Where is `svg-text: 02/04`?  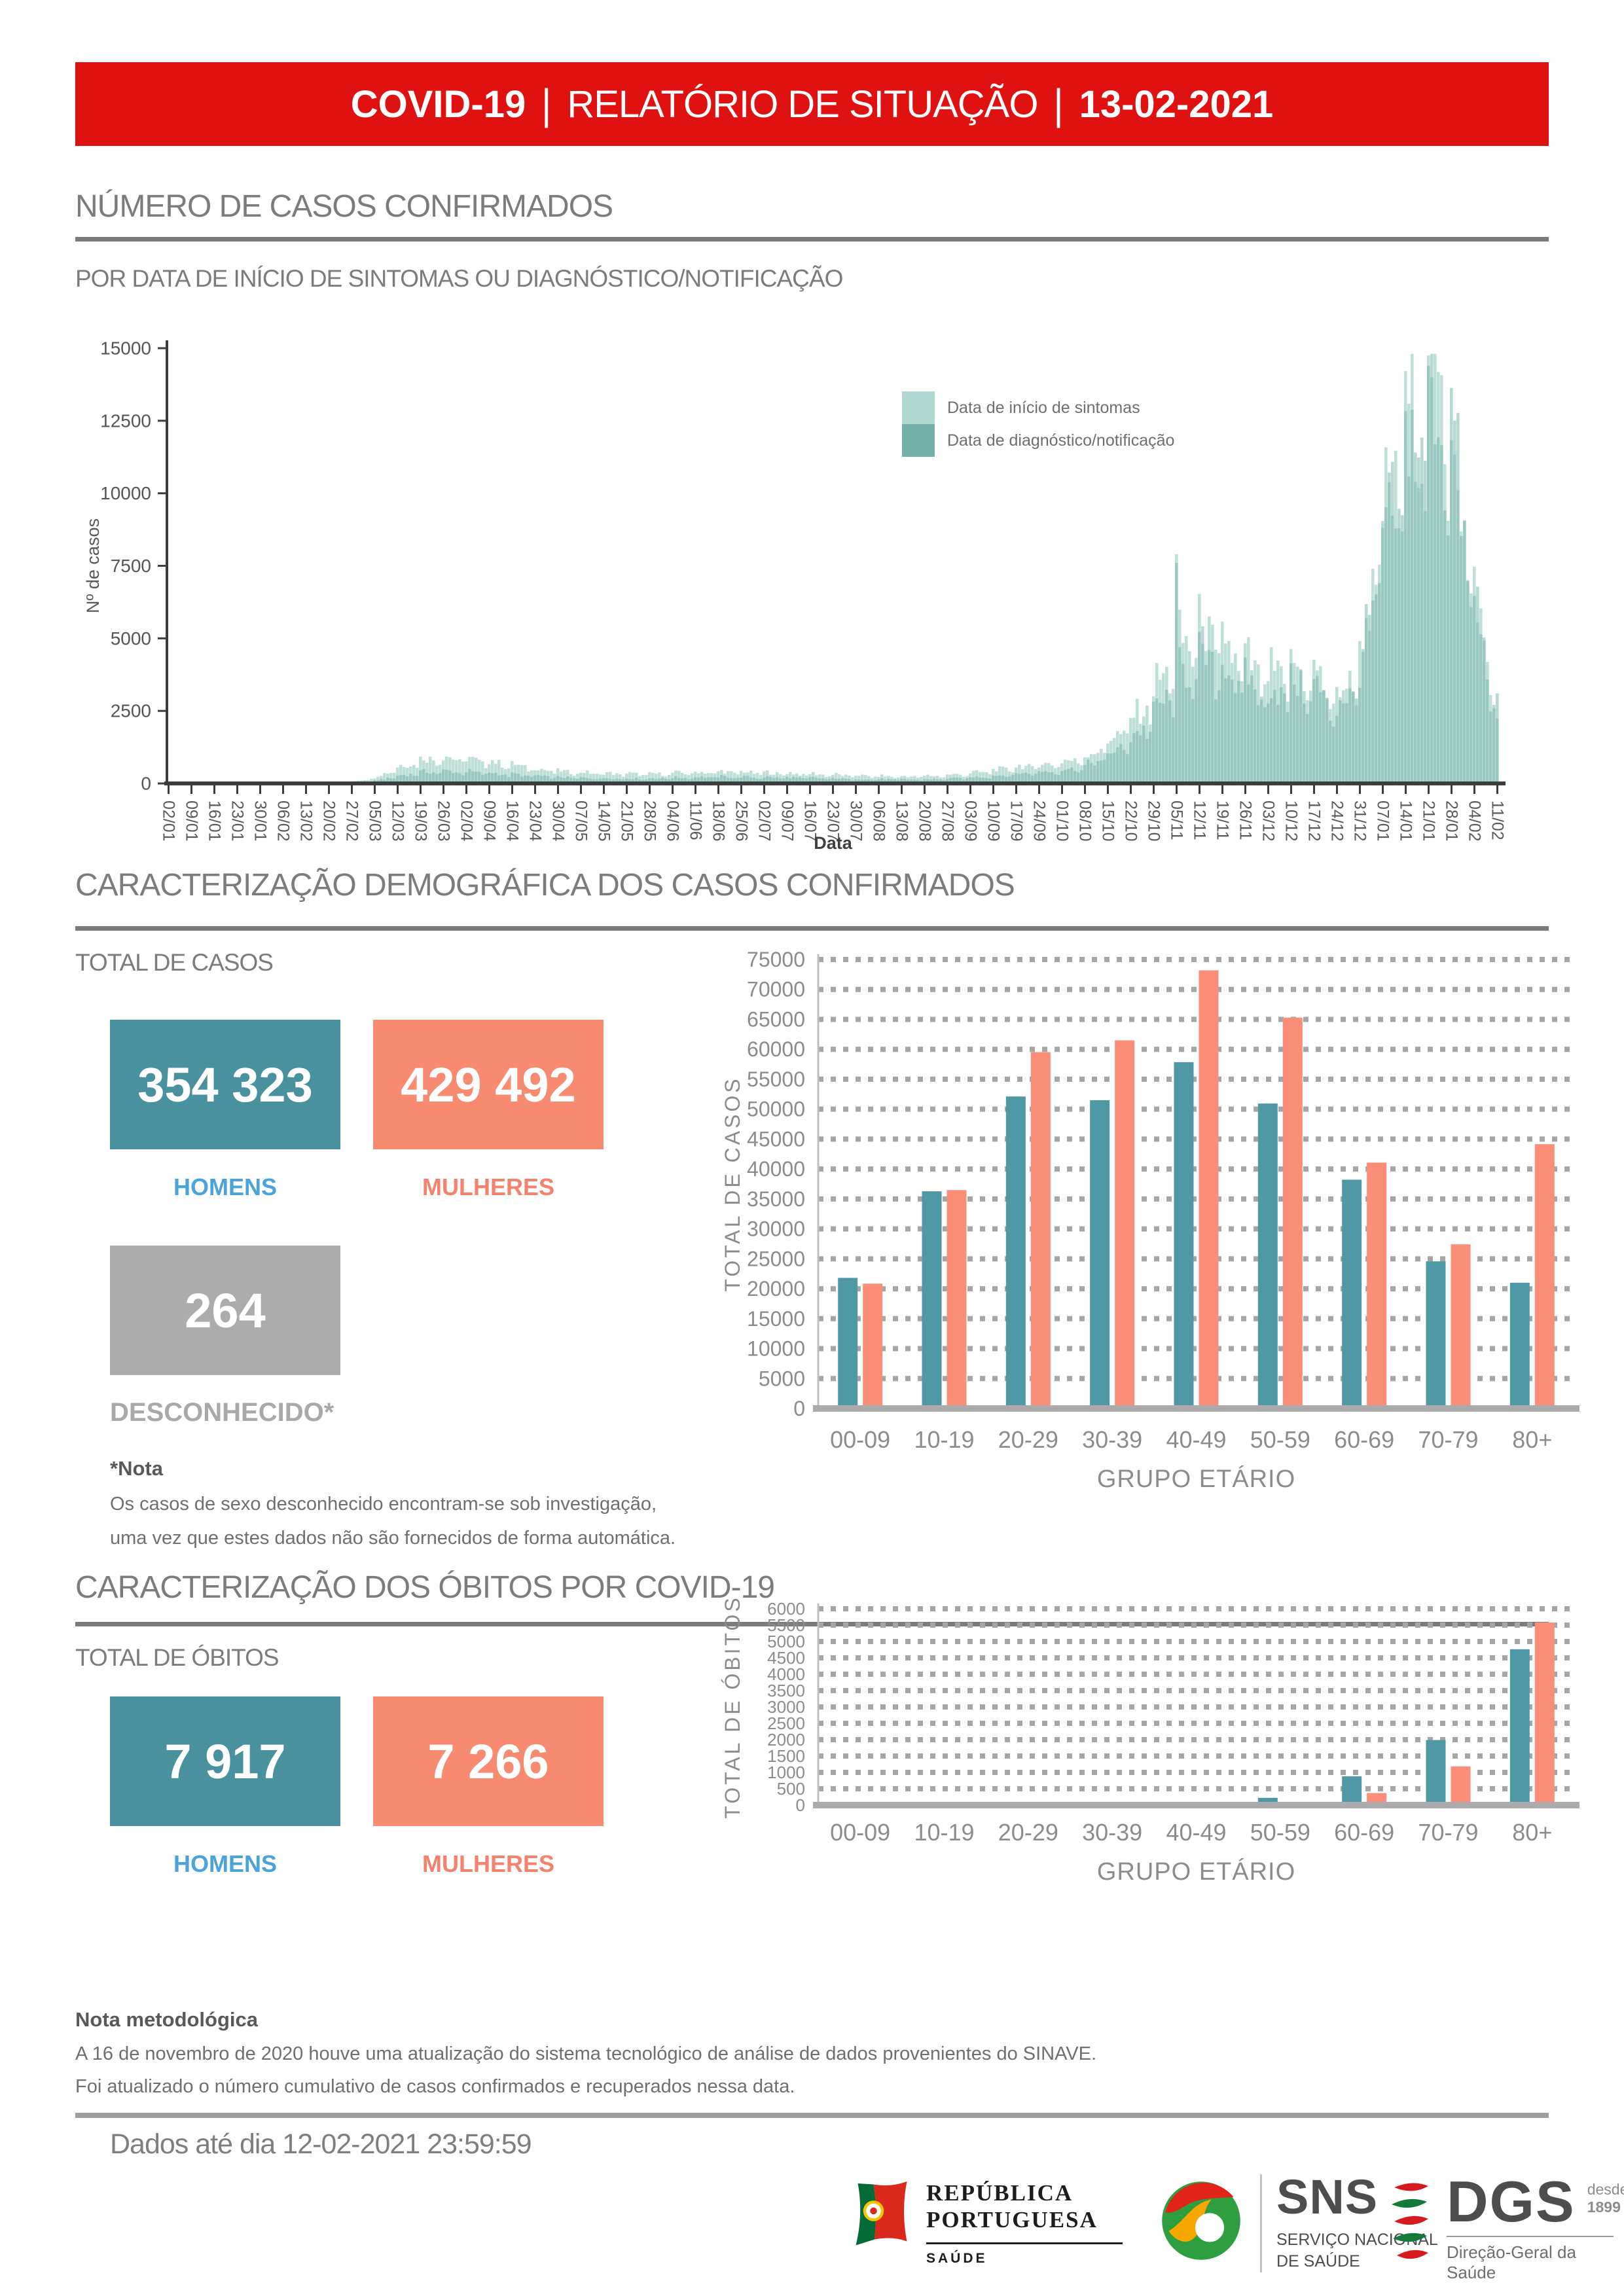
svg-text: 02/04 is located at coordinates (467, 821).